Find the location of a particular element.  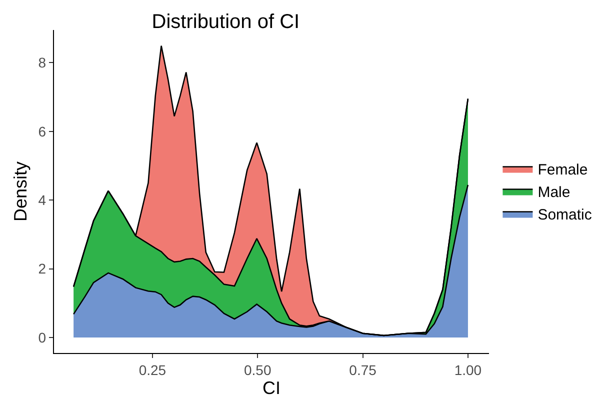

x-tick-label: 0.50 is located at coordinates (258, 370).